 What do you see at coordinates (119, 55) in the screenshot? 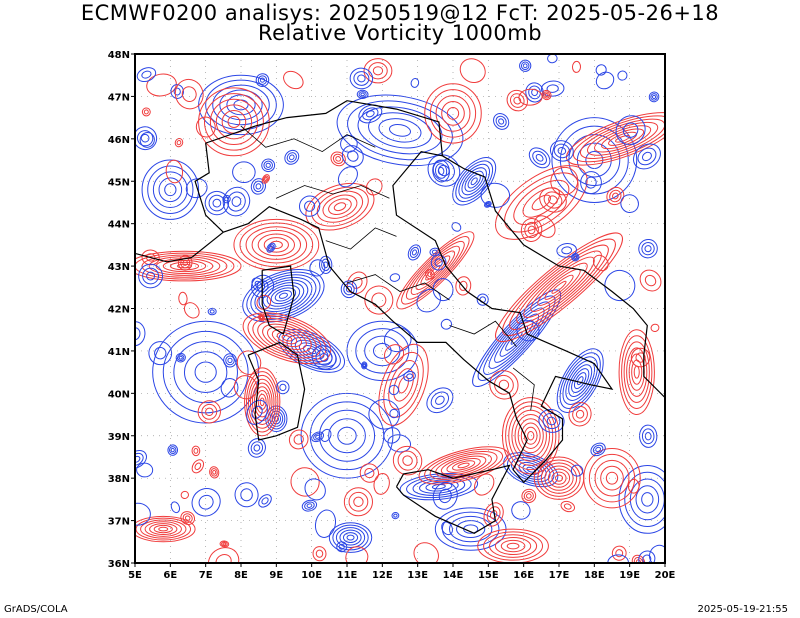
I see `lat-tick-label: 48N` at bounding box center [119, 55].